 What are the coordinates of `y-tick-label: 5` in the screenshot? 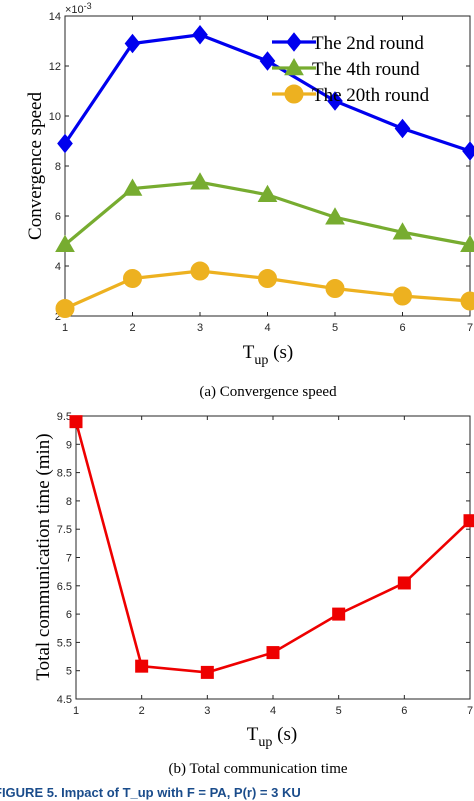 It's located at (69, 672).